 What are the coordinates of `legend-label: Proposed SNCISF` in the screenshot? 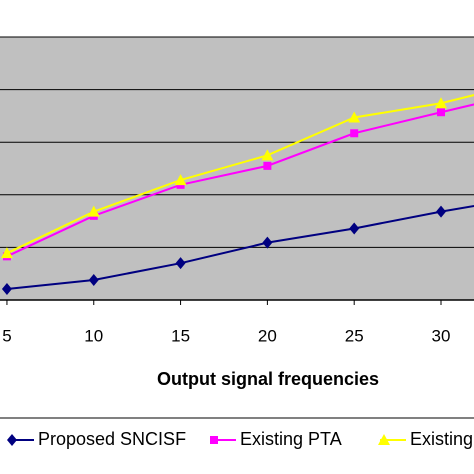 It's located at (112, 439).